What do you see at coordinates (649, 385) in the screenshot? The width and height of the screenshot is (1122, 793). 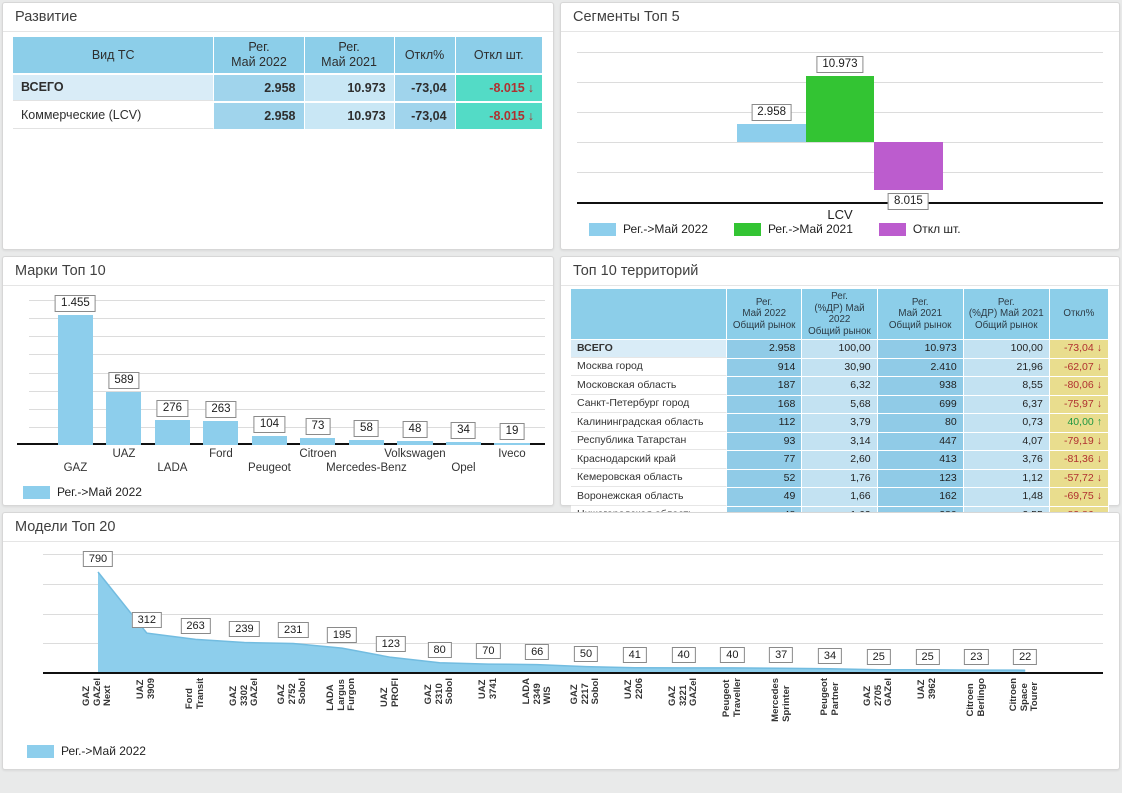 I see `cell-territory-name: Московская область` at bounding box center [649, 385].